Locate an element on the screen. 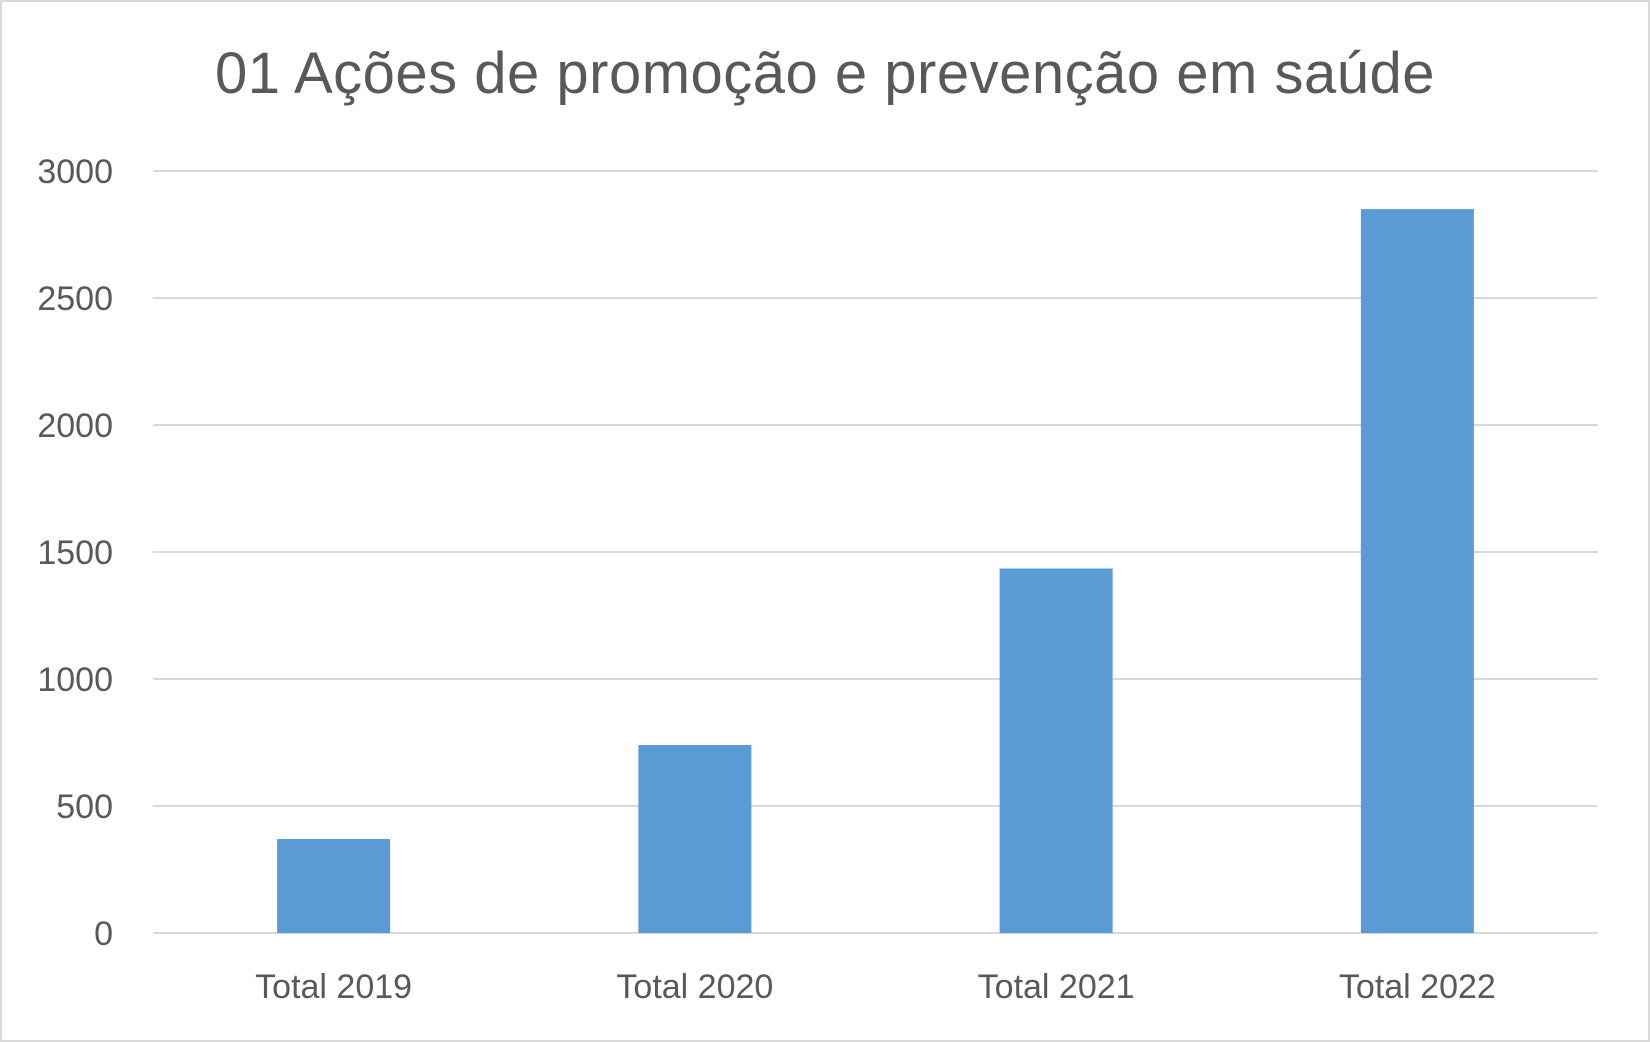 Image resolution: width=1650 pixels, height=1042 pixels. y-tick-label: 2500 is located at coordinates (75, 299).